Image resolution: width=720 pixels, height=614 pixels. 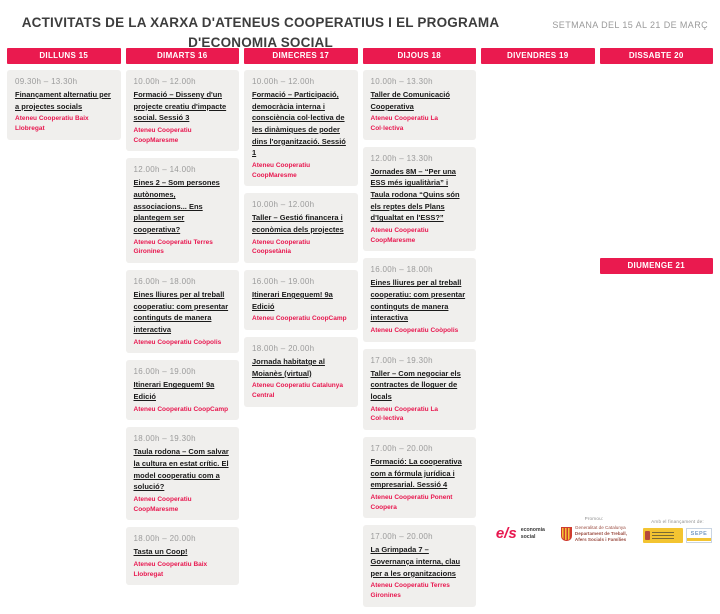 I want to click on day-header-5: DIVENDRES 19, so click(x=538, y=56).